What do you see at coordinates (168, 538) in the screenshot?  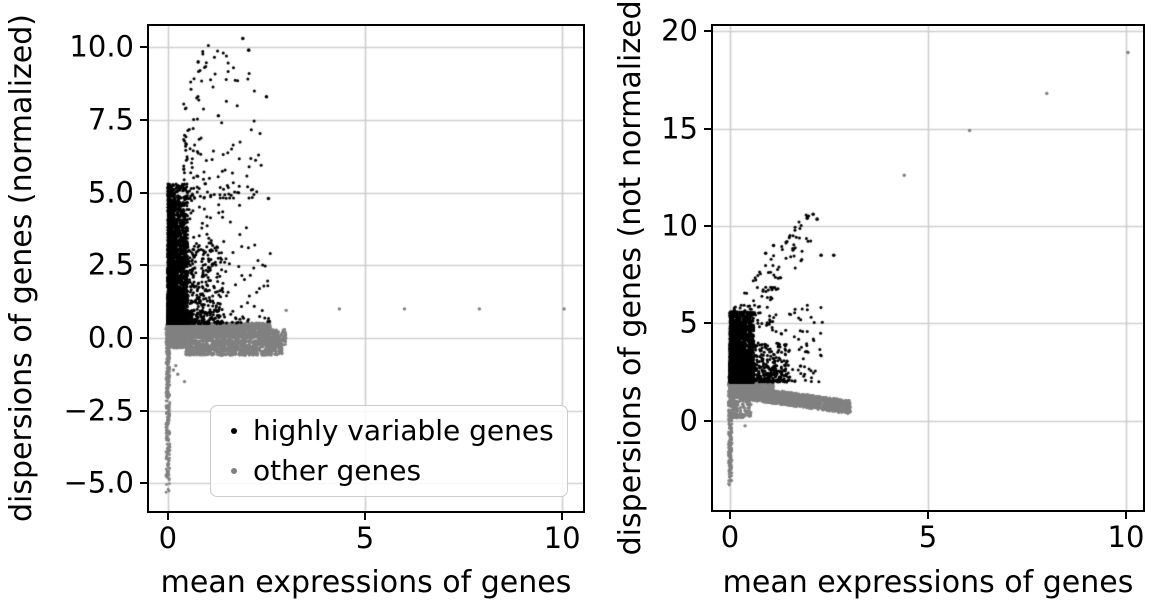 I see `left-x-tick-label: 0` at bounding box center [168, 538].